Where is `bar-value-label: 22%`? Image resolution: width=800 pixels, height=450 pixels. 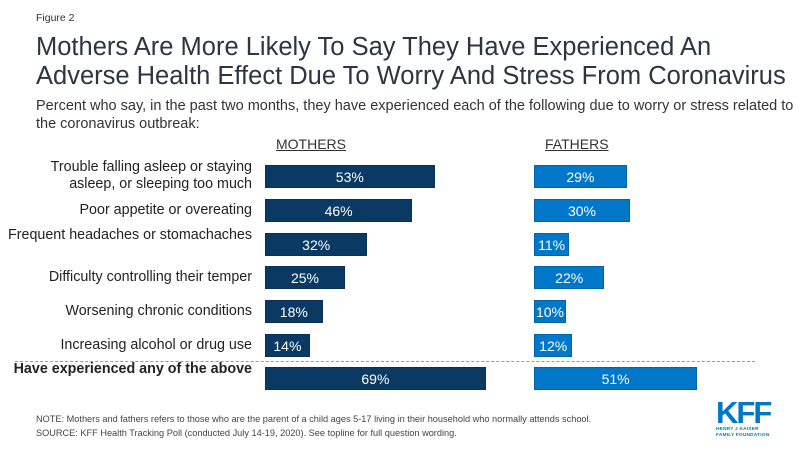
bar-value-label: 22% is located at coordinates (569, 277).